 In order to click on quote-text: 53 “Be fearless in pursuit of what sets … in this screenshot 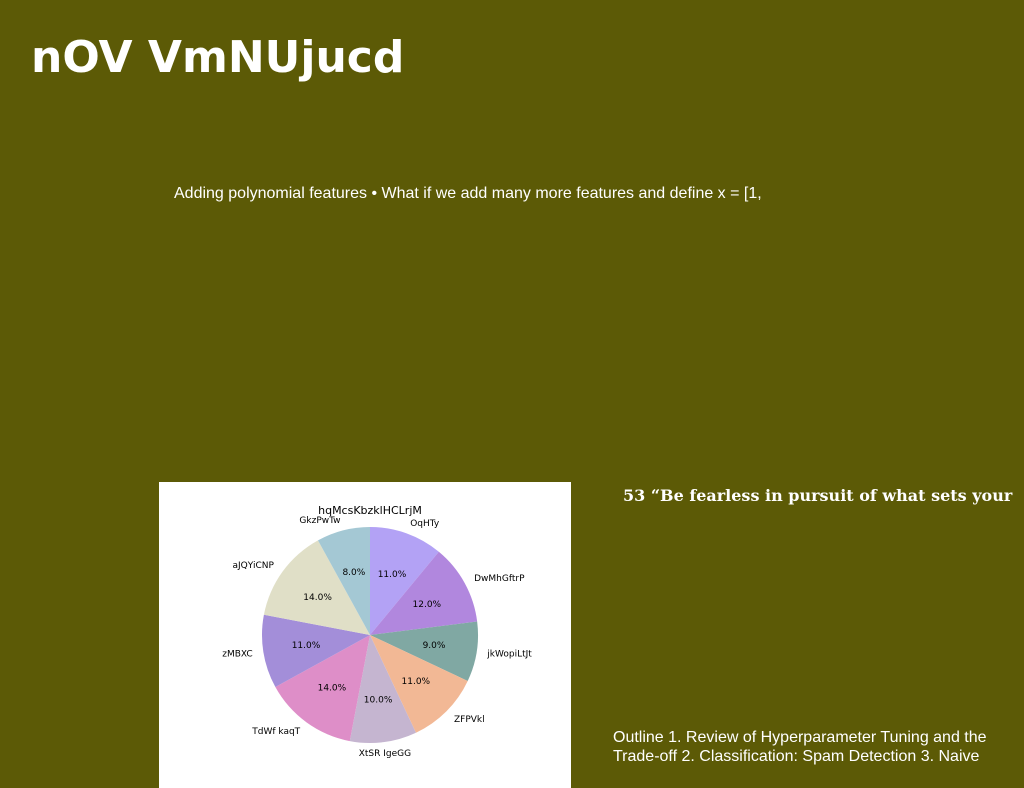, I will do `click(818, 495)`.